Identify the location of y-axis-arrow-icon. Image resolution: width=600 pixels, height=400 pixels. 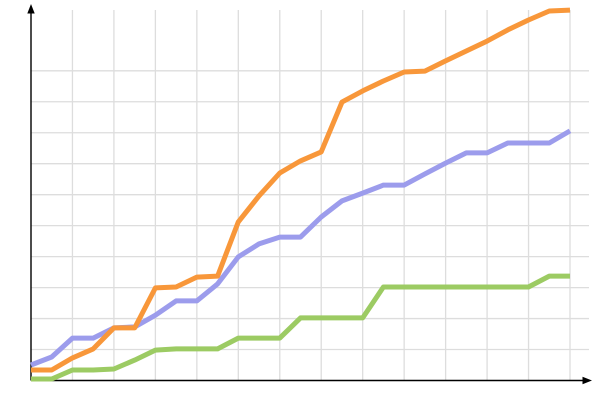
(31, 9).